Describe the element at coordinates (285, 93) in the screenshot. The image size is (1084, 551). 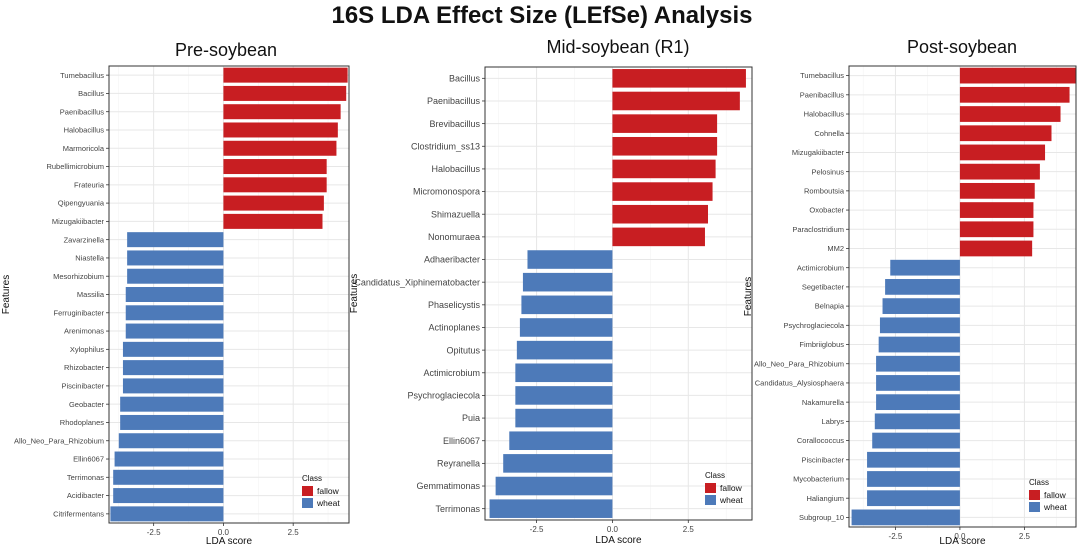
I see `panel-1-bar-Bacillus` at that location.